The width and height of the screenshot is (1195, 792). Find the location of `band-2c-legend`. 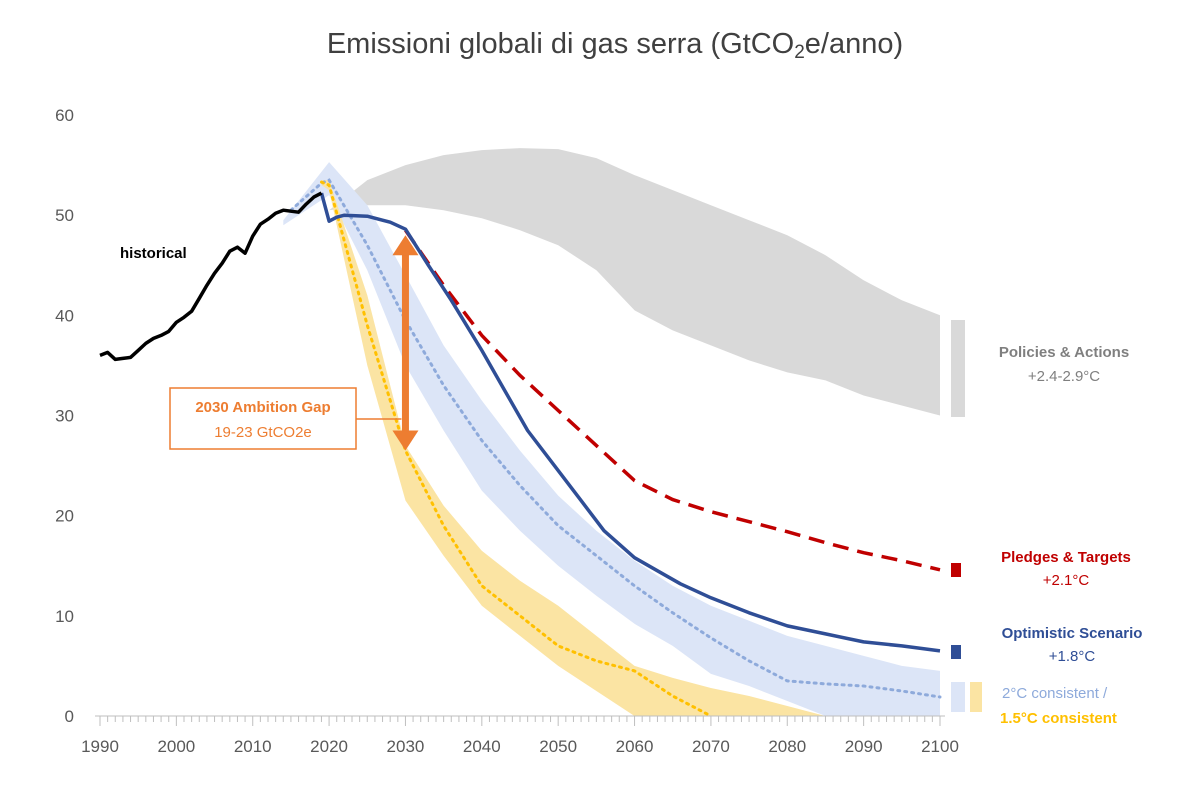

band-2c-legend is located at coordinates (958, 697).